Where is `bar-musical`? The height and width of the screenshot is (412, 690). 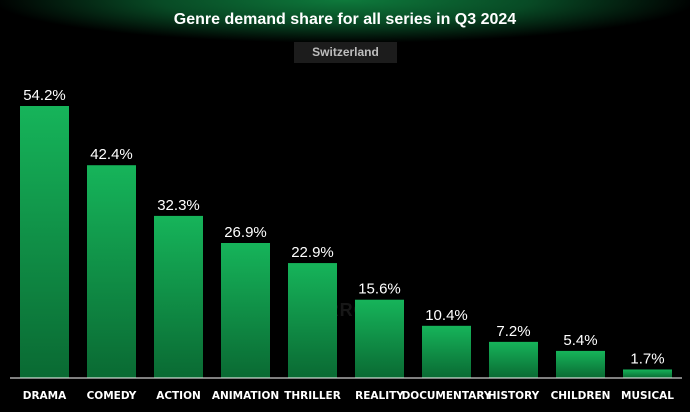
bar-musical is located at coordinates (647, 373).